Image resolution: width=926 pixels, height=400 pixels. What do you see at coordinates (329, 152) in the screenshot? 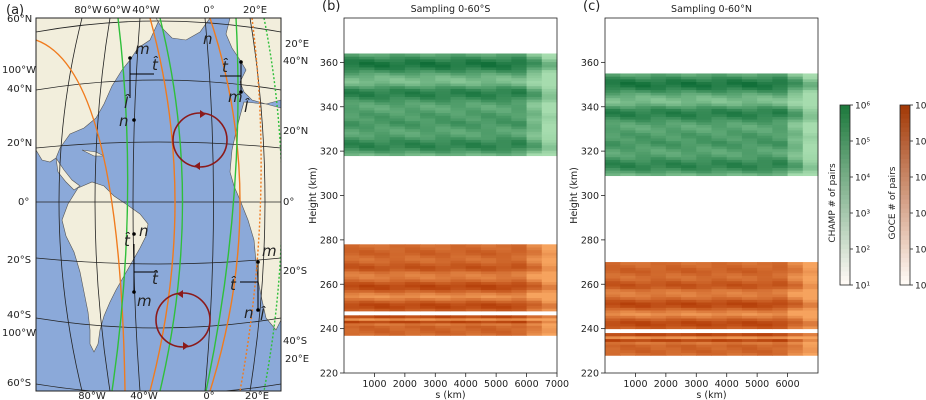
I see `y-tick-label: 320` at bounding box center [329, 152].